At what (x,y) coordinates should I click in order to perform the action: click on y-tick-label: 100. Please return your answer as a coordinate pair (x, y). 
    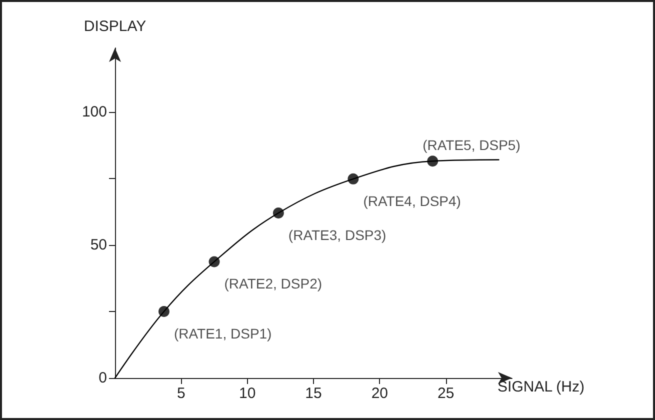
    Looking at the image, I should click on (94, 111).